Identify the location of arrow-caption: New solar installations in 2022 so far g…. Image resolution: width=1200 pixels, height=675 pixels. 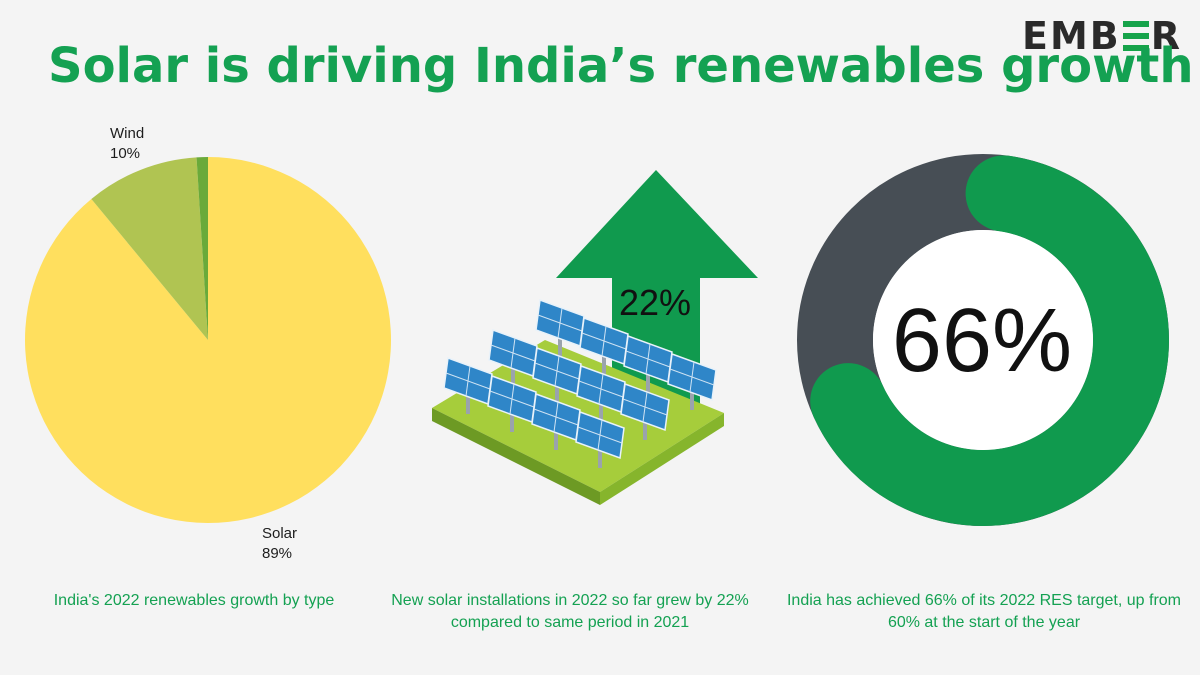
(570, 611).